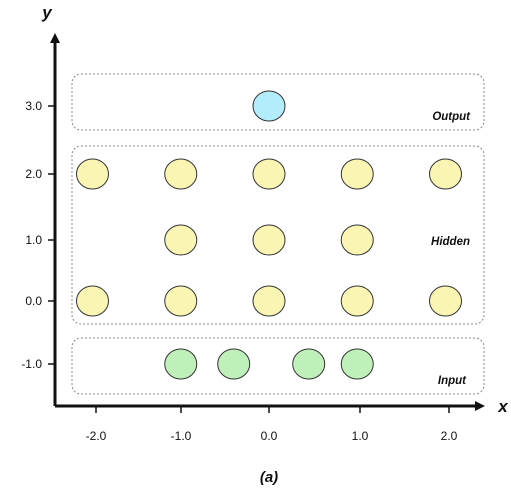 The image size is (511, 493). I want to click on y-tick-label: -1.0, so click(31, 364).